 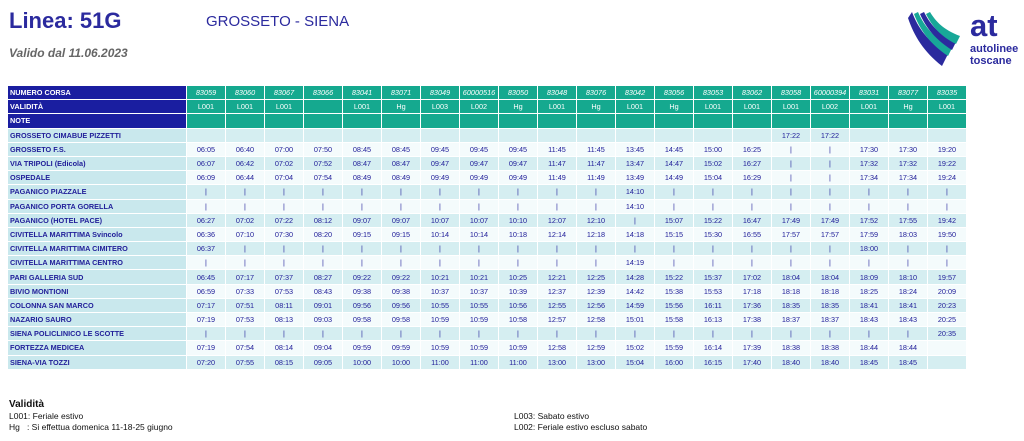 What do you see at coordinates (830, 362) in the screenshot?
I see `time-cell: 18:40` at bounding box center [830, 362].